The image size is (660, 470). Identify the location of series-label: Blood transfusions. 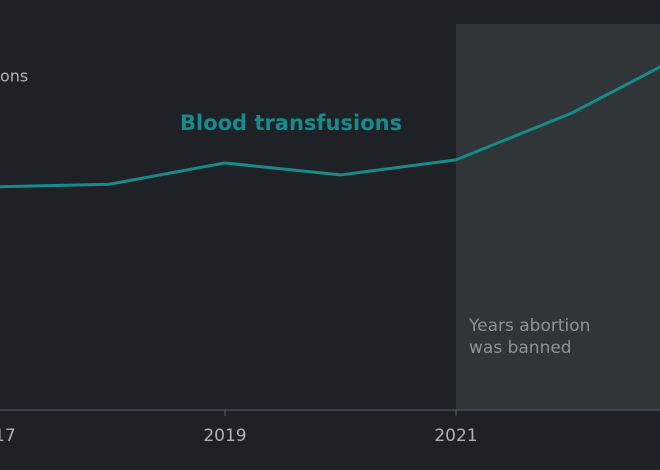
(291, 123).